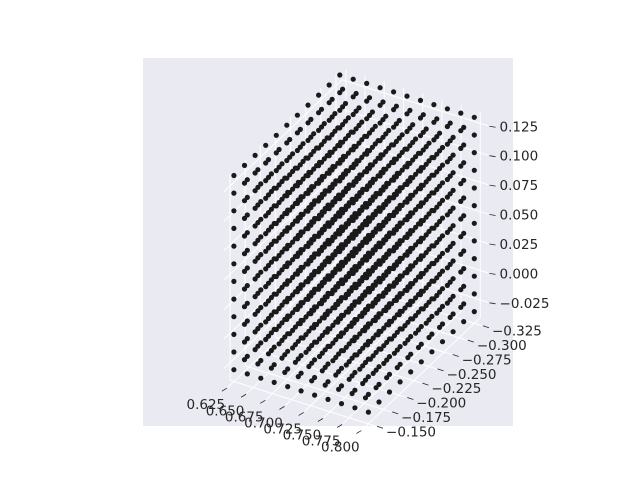 The width and height of the screenshot is (640, 480). I want to click on z-tick-label: 0.025, so click(519, 245).